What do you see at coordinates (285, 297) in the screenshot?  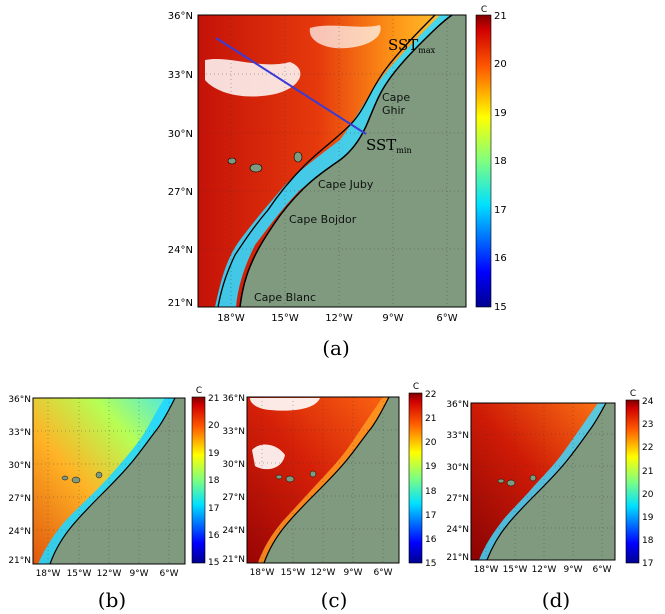 I see `place-cape-blanc: Cape Blanc` at bounding box center [285, 297].